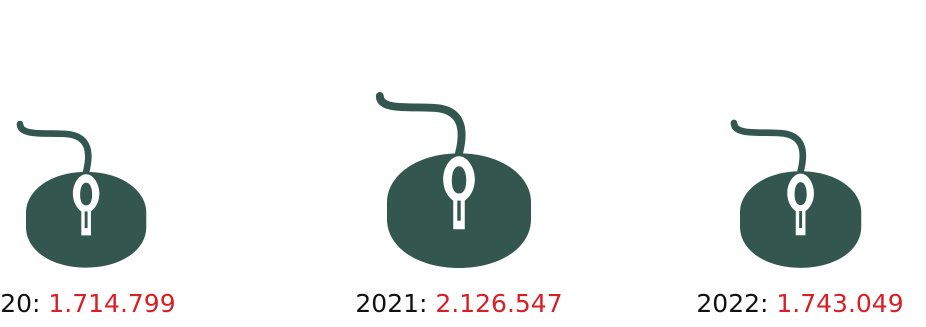 The image size is (926, 327). Describe the element at coordinates (112, 303) in the screenshot. I see `value-label-2020: 1.714.799` at that location.